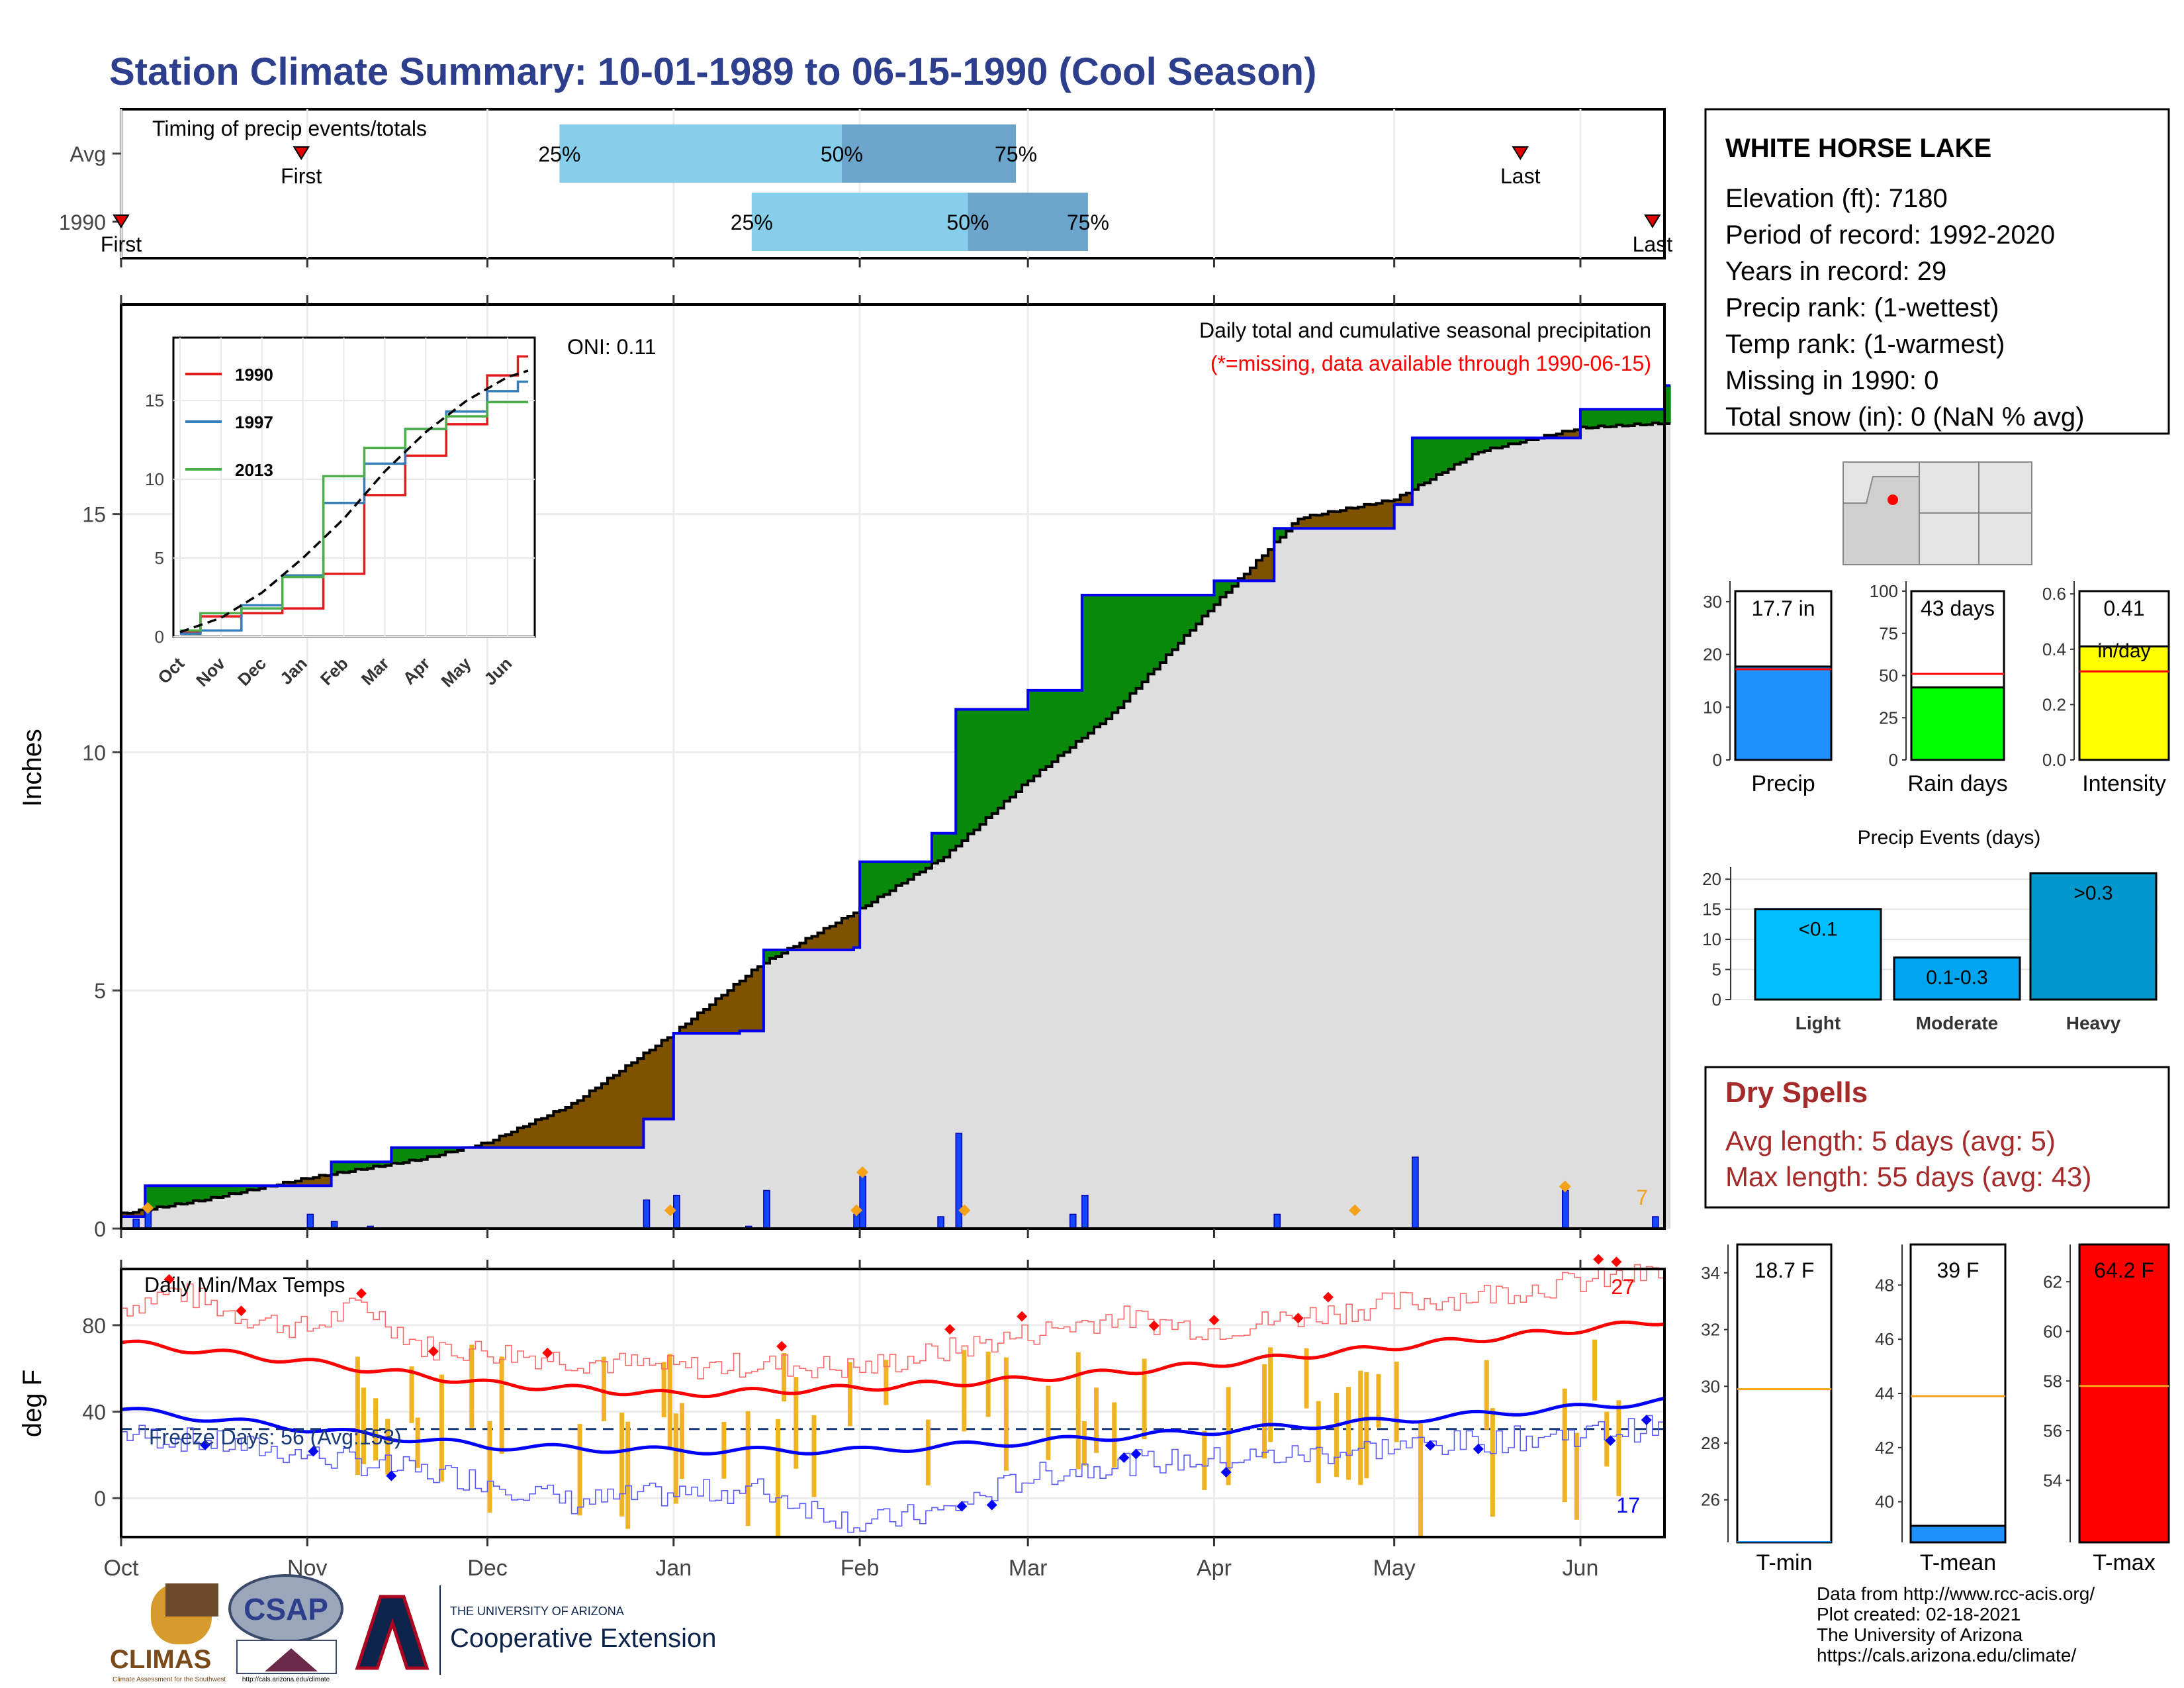  Describe the element at coordinates (612, 347) in the screenshot. I see `oni-label: ONI: 0.11` at that location.